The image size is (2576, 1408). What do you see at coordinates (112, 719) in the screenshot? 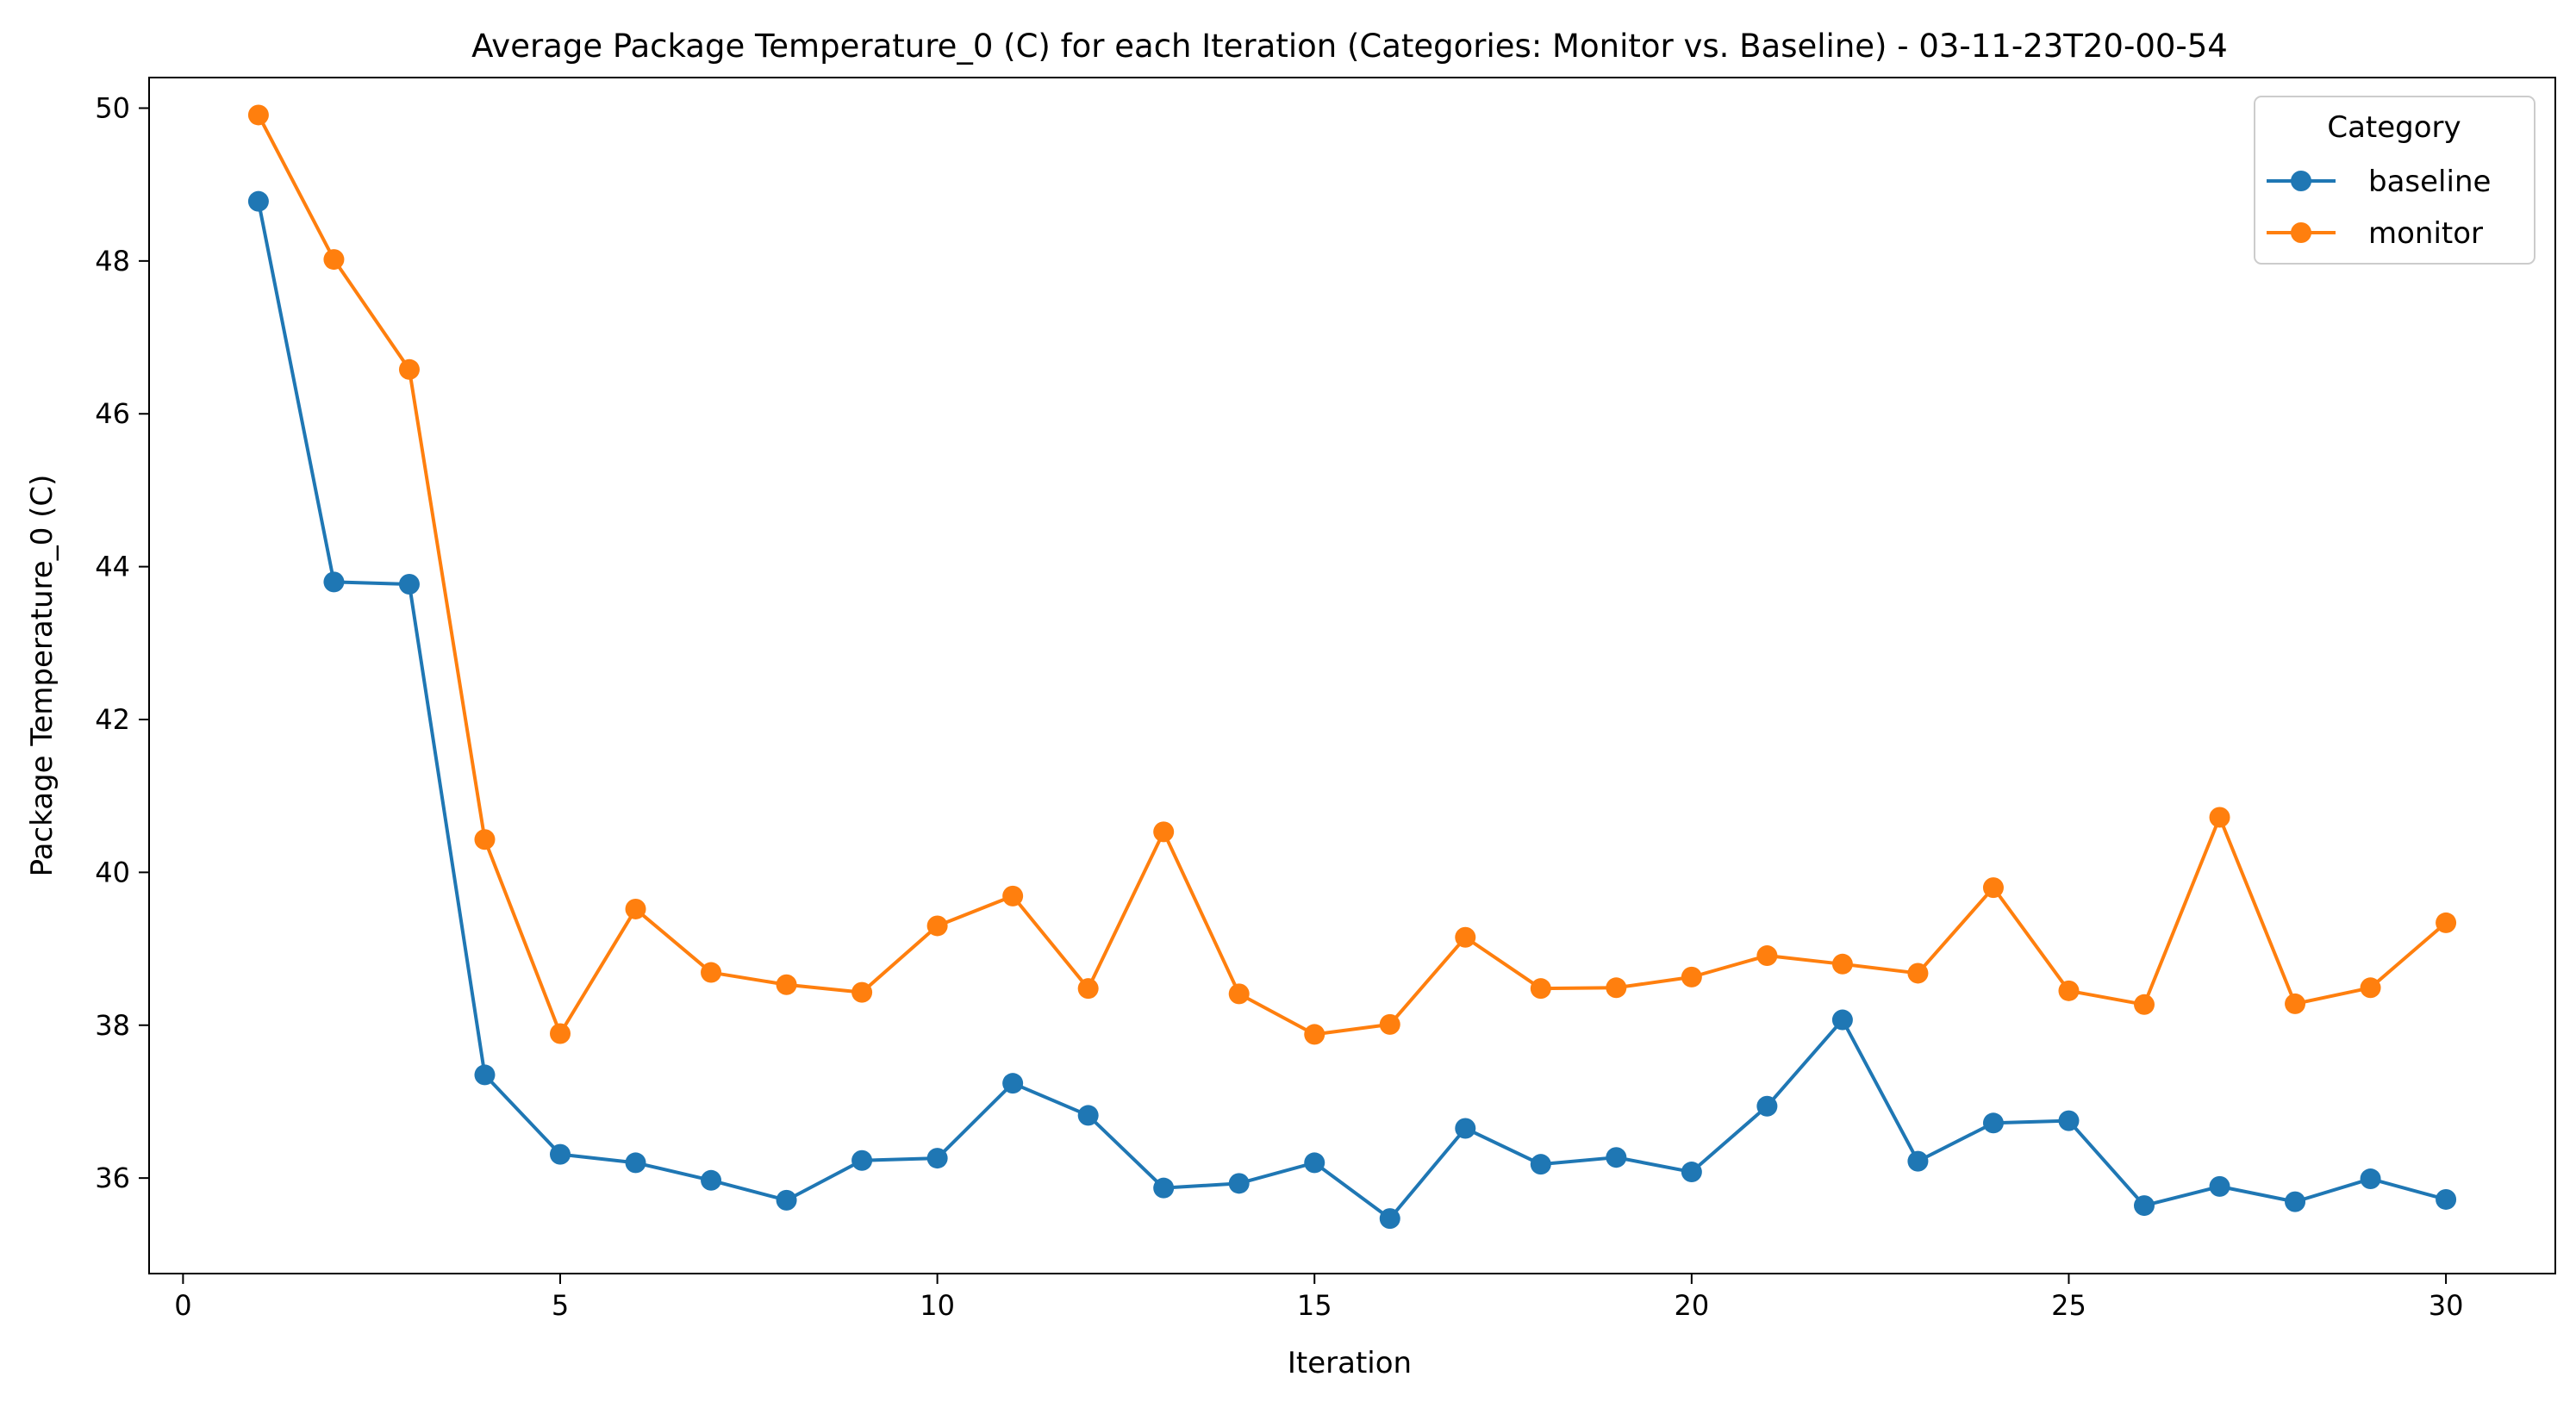
I see `y-tick-label: 42` at bounding box center [112, 719].